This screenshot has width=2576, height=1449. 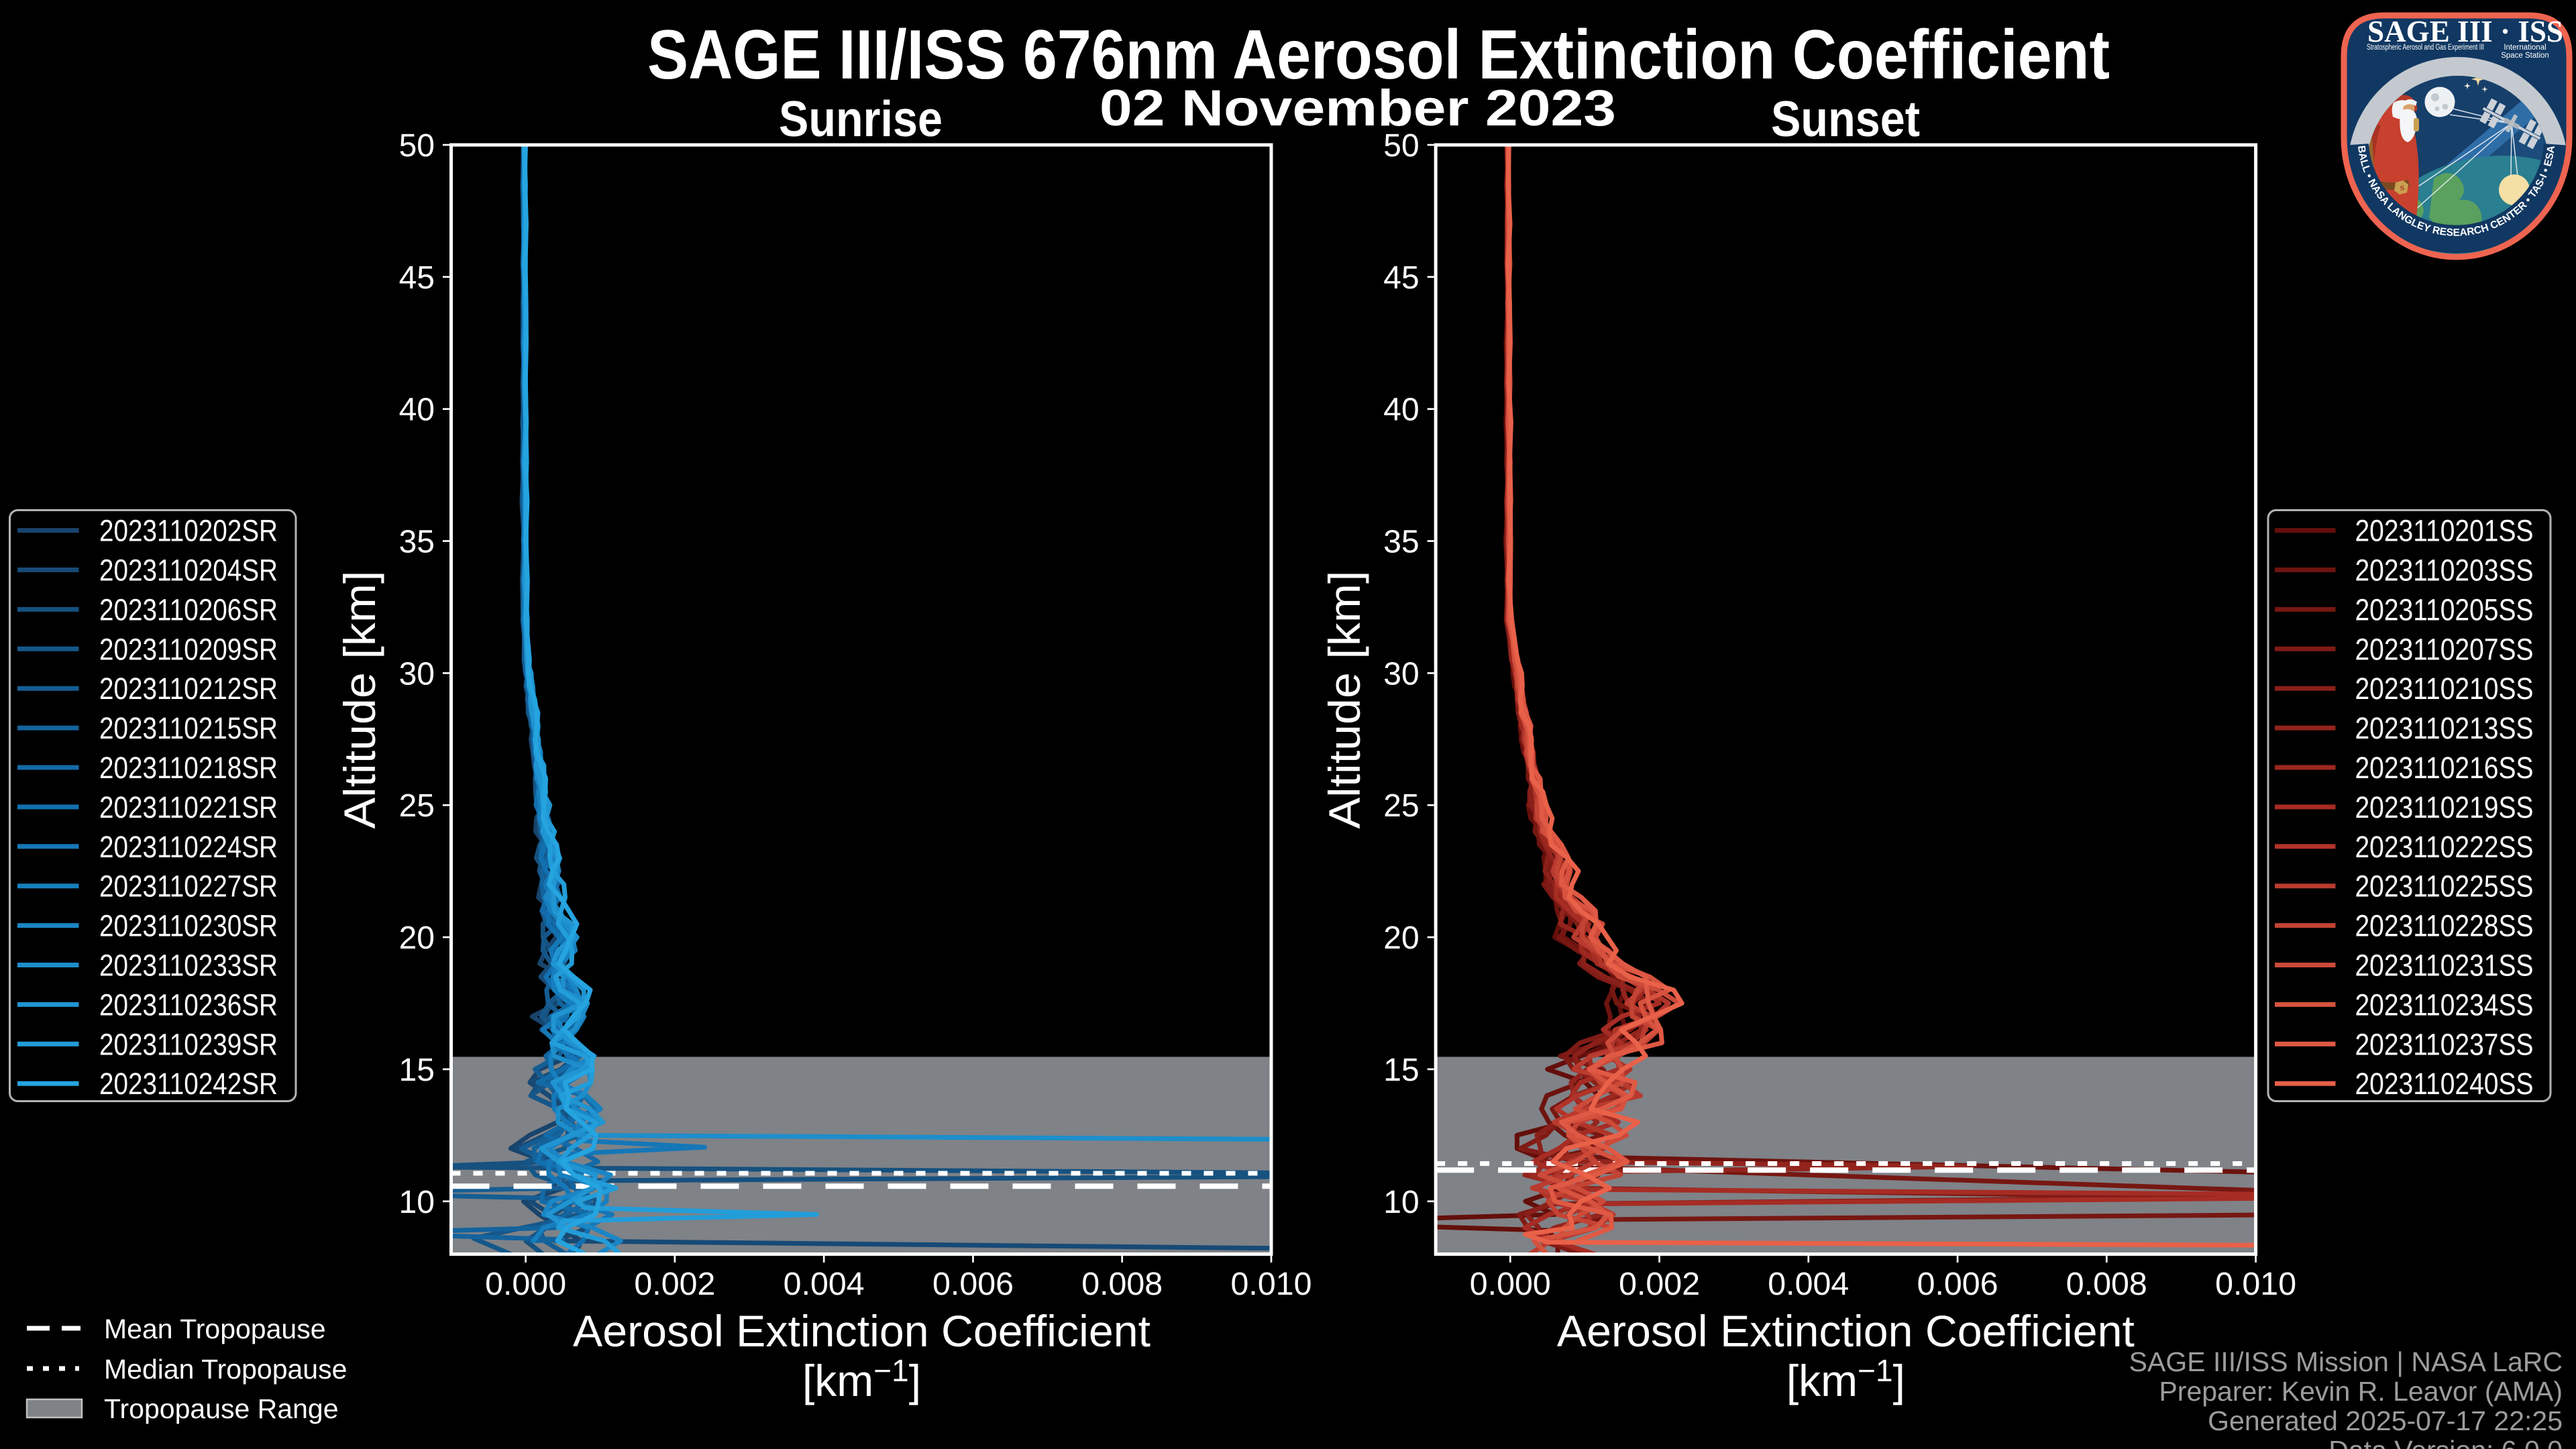 What do you see at coordinates (861, 119) in the screenshot?
I see `svg-text: Sunrise` at bounding box center [861, 119].